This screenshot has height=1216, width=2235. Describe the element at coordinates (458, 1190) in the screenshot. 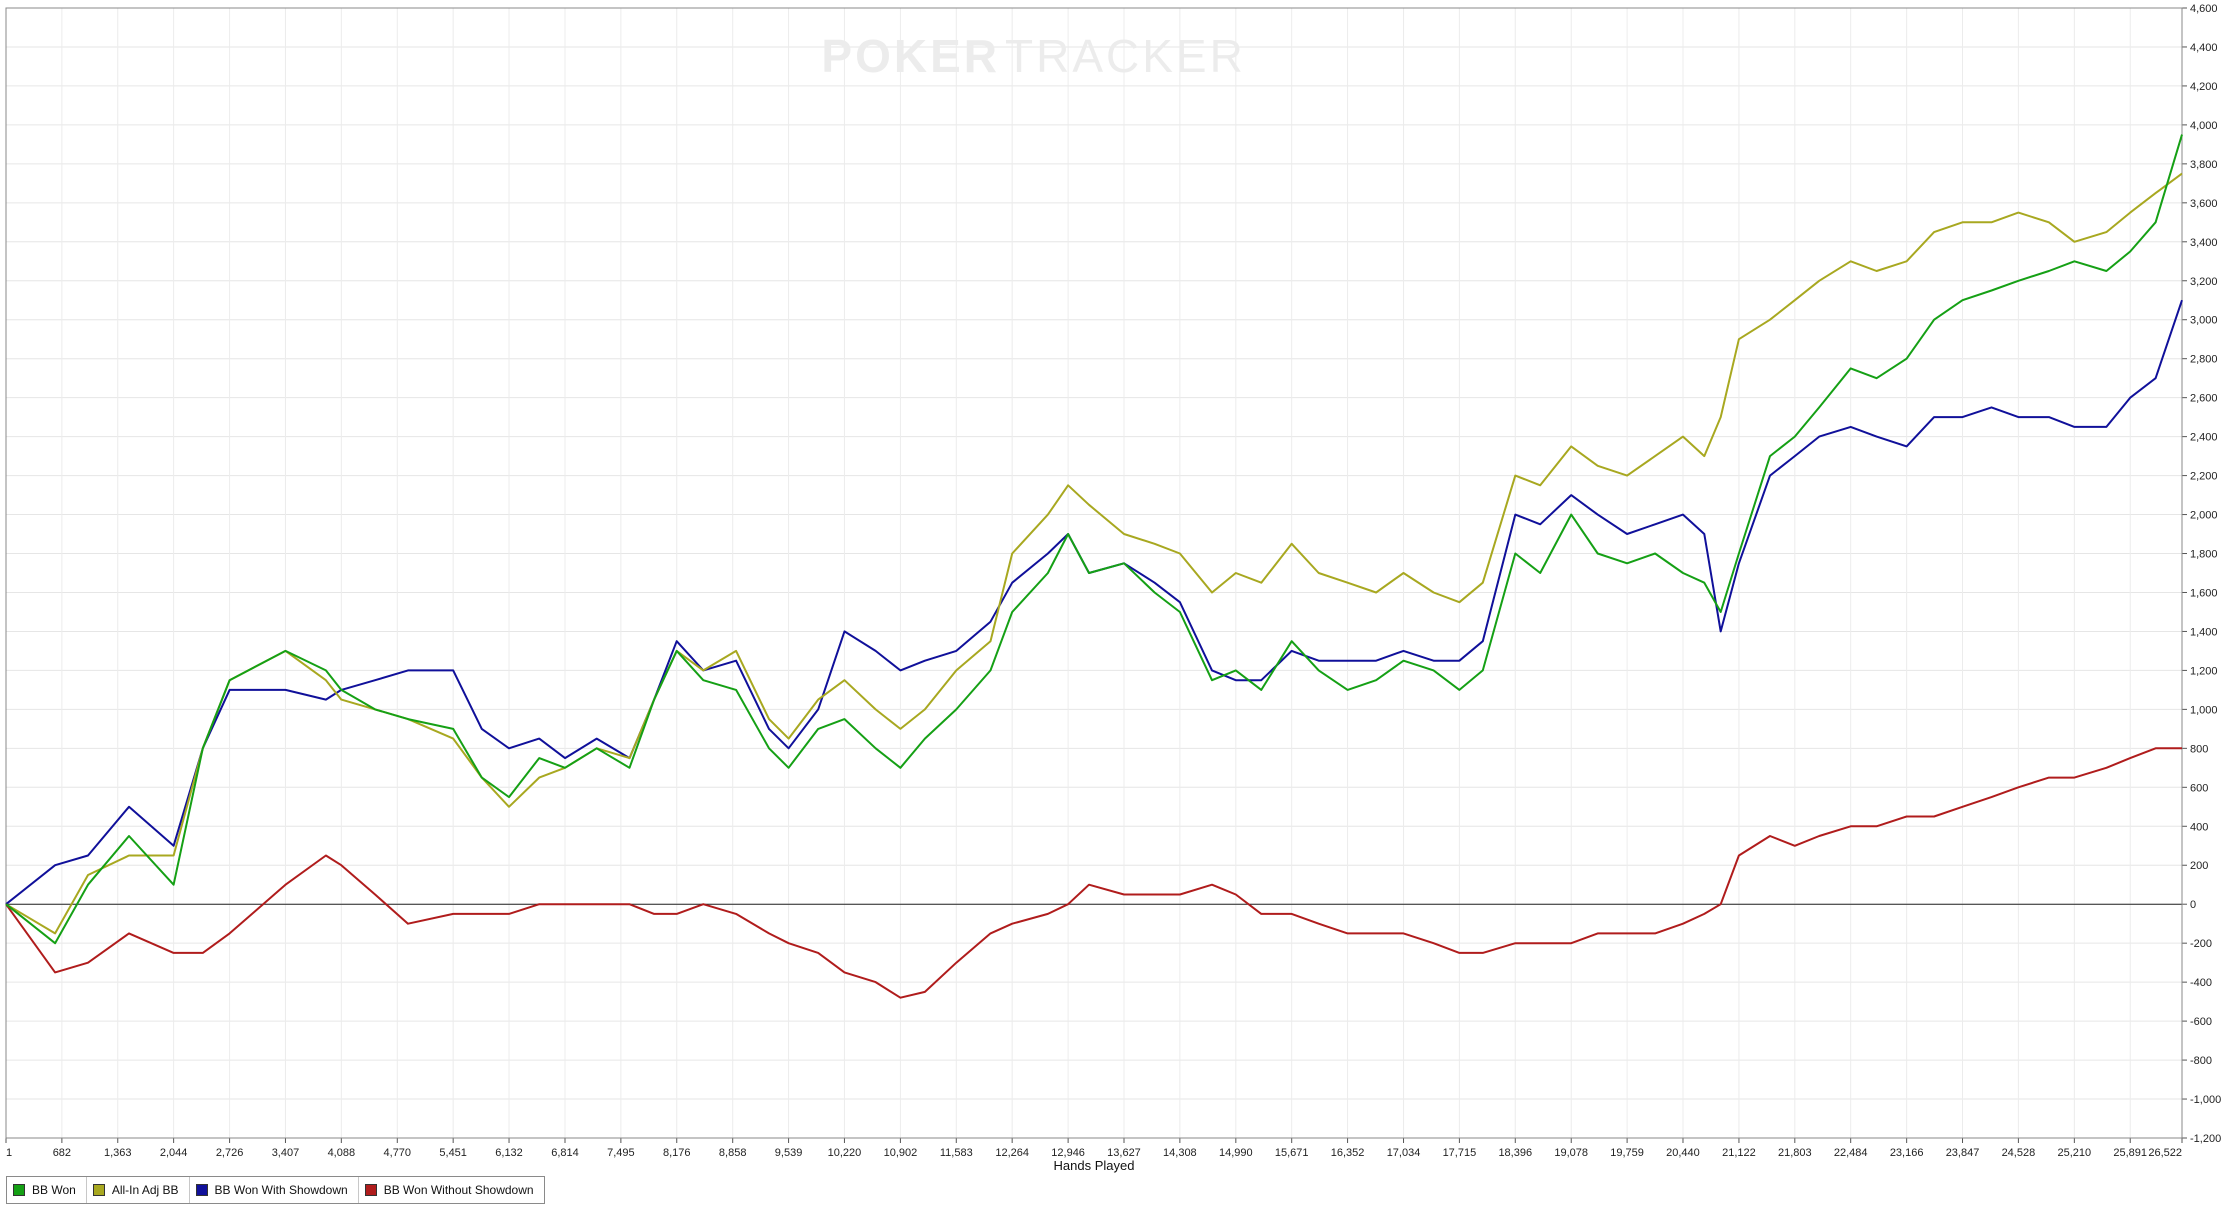

I see `legend-label: BB Won Without Showdown` at that location.